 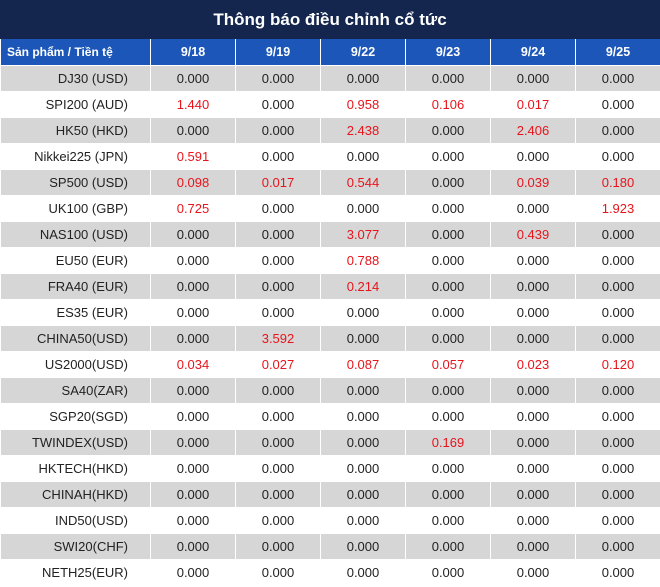 What do you see at coordinates (363, 260) in the screenshot?
I see `dividend-value-cell: 0.788` at bounding box center [363, 260].